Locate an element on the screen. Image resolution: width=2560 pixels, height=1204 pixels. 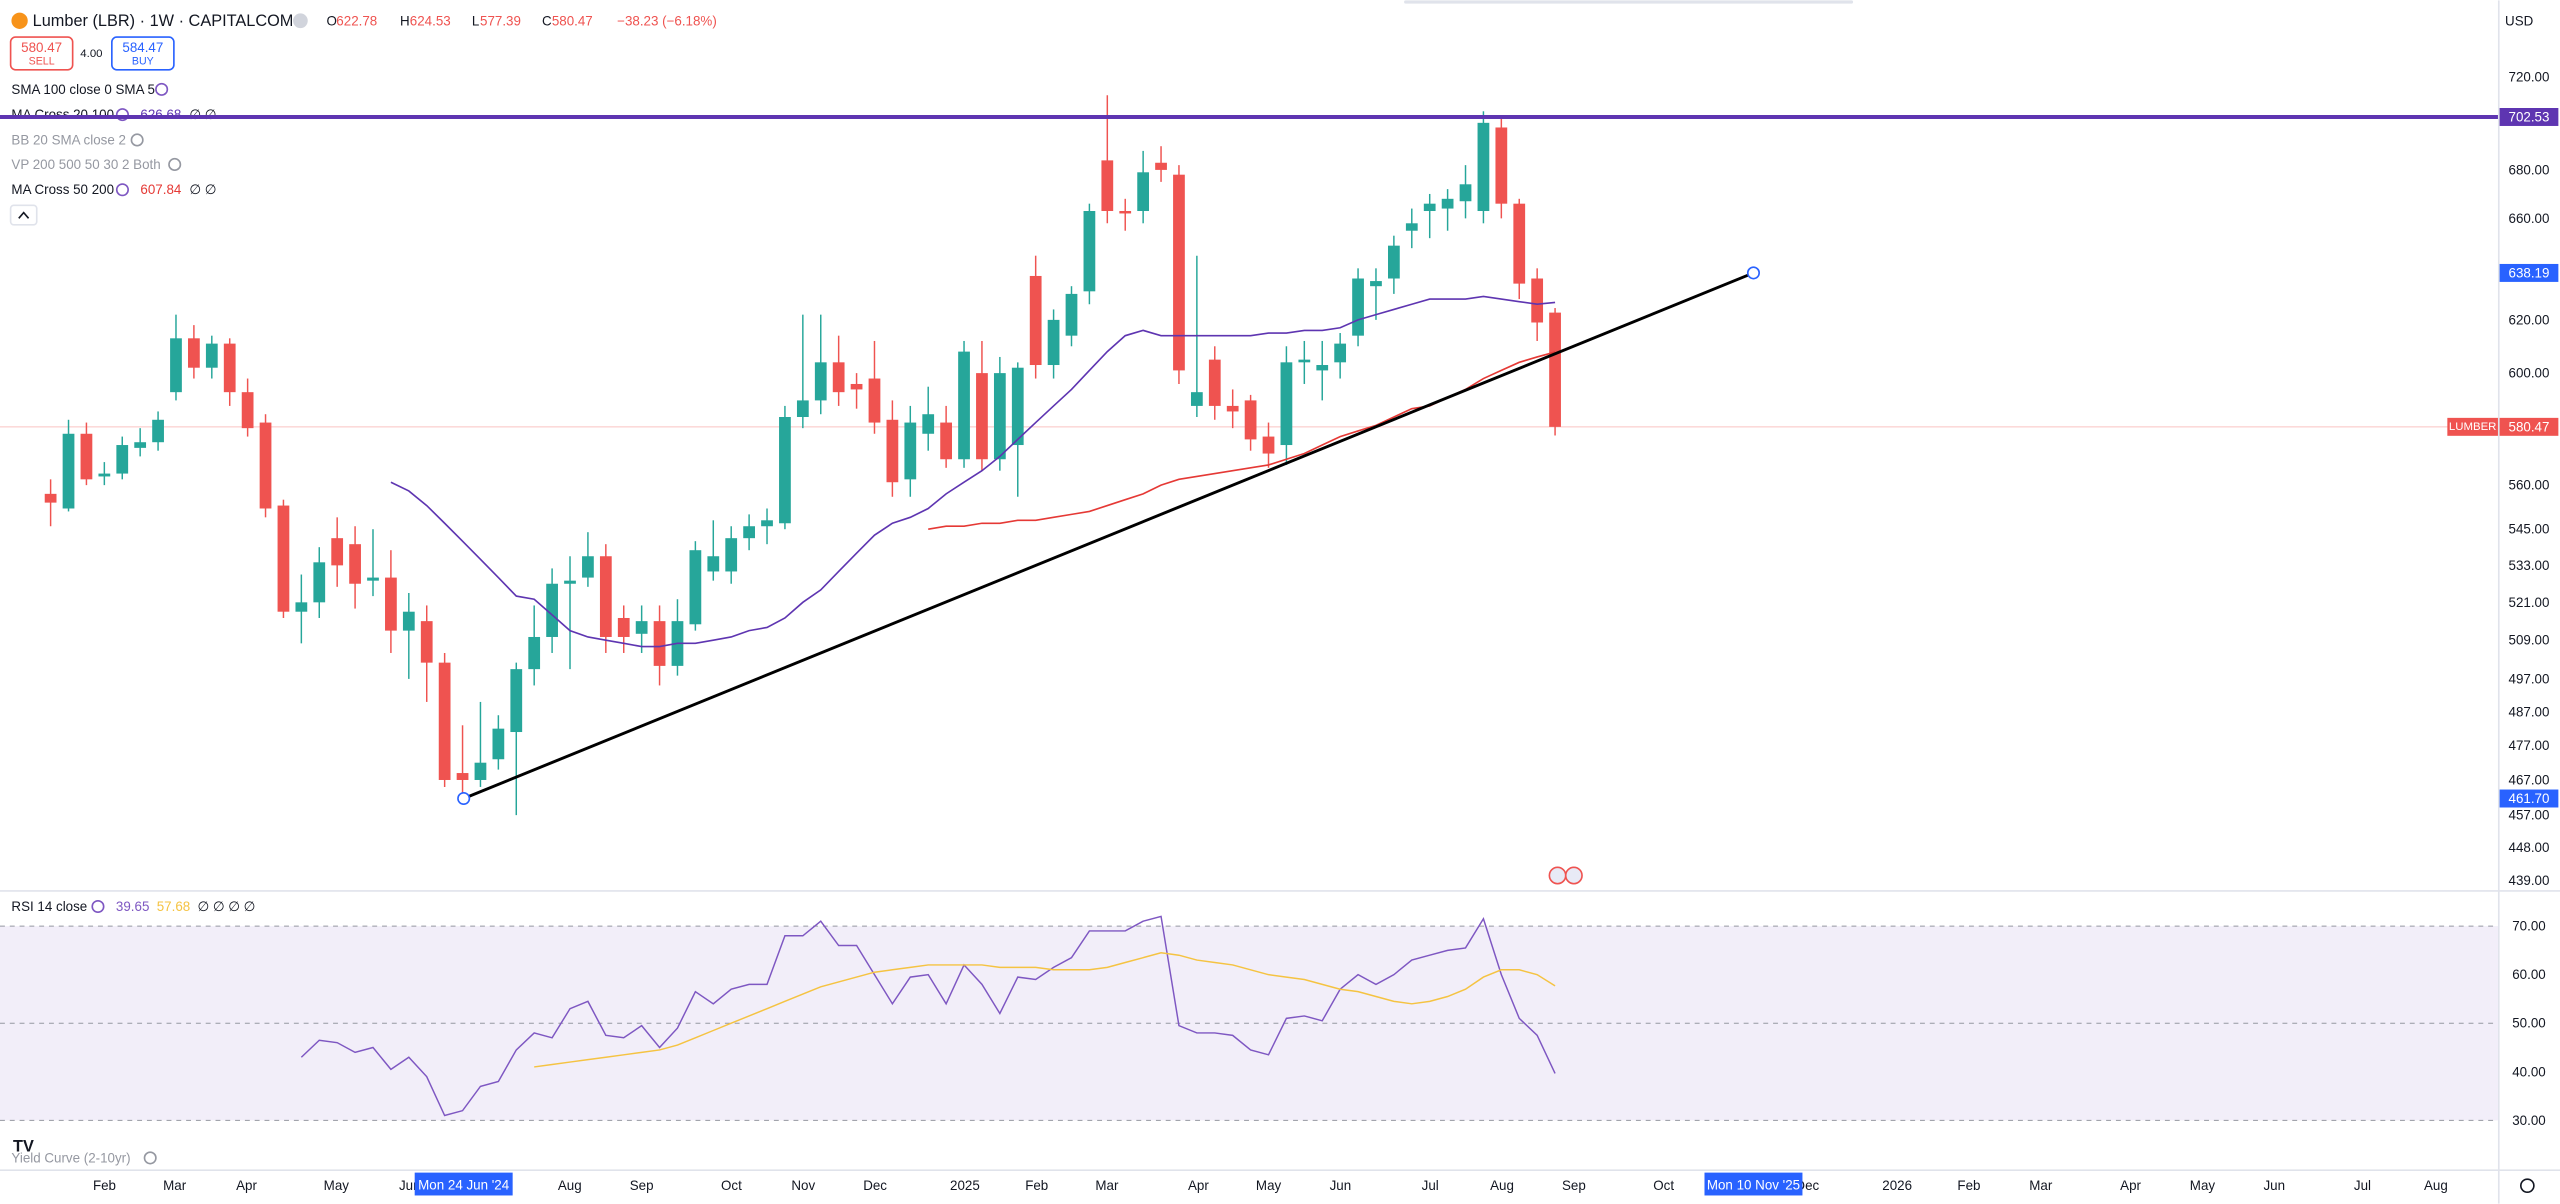
market-status is located at coordinates (300, 21).